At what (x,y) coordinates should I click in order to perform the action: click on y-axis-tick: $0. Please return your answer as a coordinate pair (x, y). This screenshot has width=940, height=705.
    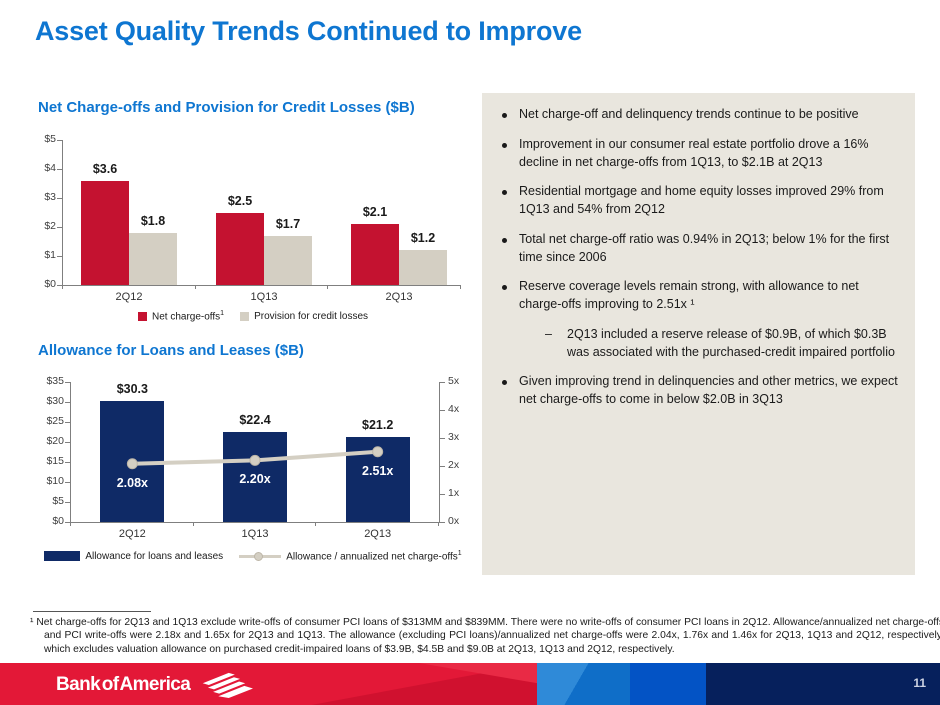
    Looking at the image, I should click on (50, 284).